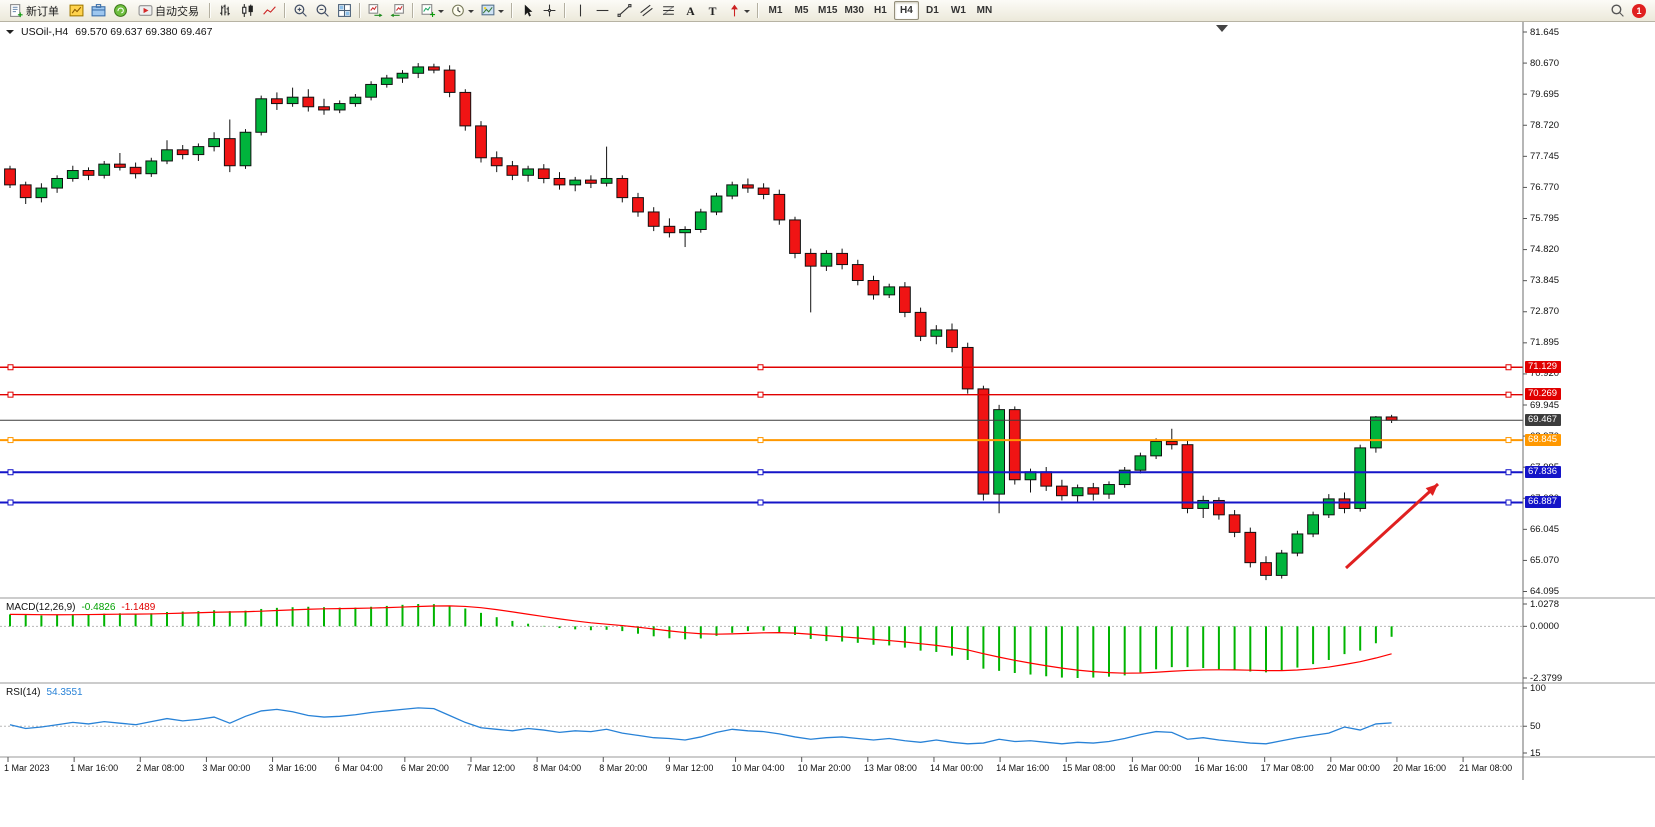 This screenshot has height=827, width=1655. I want to click on macd-label: MACD(12,26,9), so click(41, 607).